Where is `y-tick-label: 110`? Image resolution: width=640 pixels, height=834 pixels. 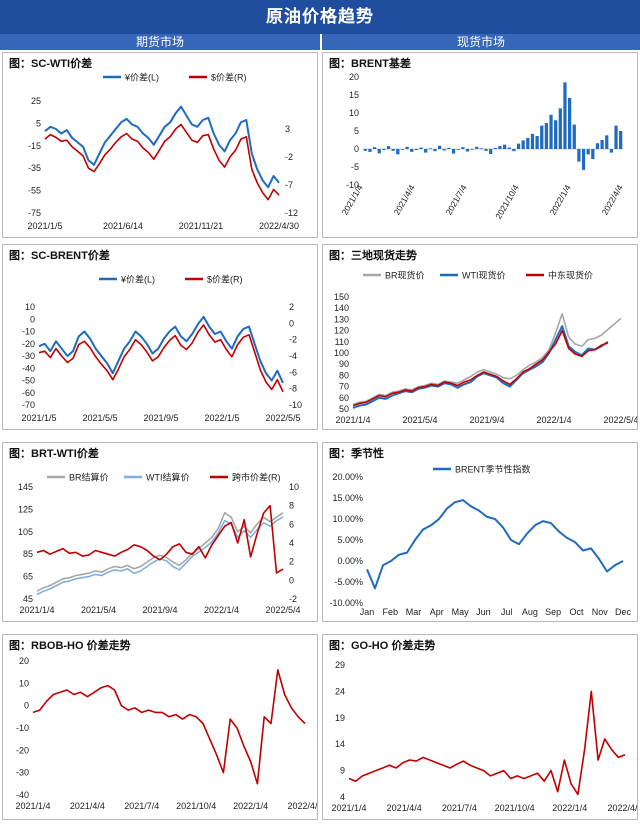
y-tick-label: 110 is located at coordinates (342, 342).